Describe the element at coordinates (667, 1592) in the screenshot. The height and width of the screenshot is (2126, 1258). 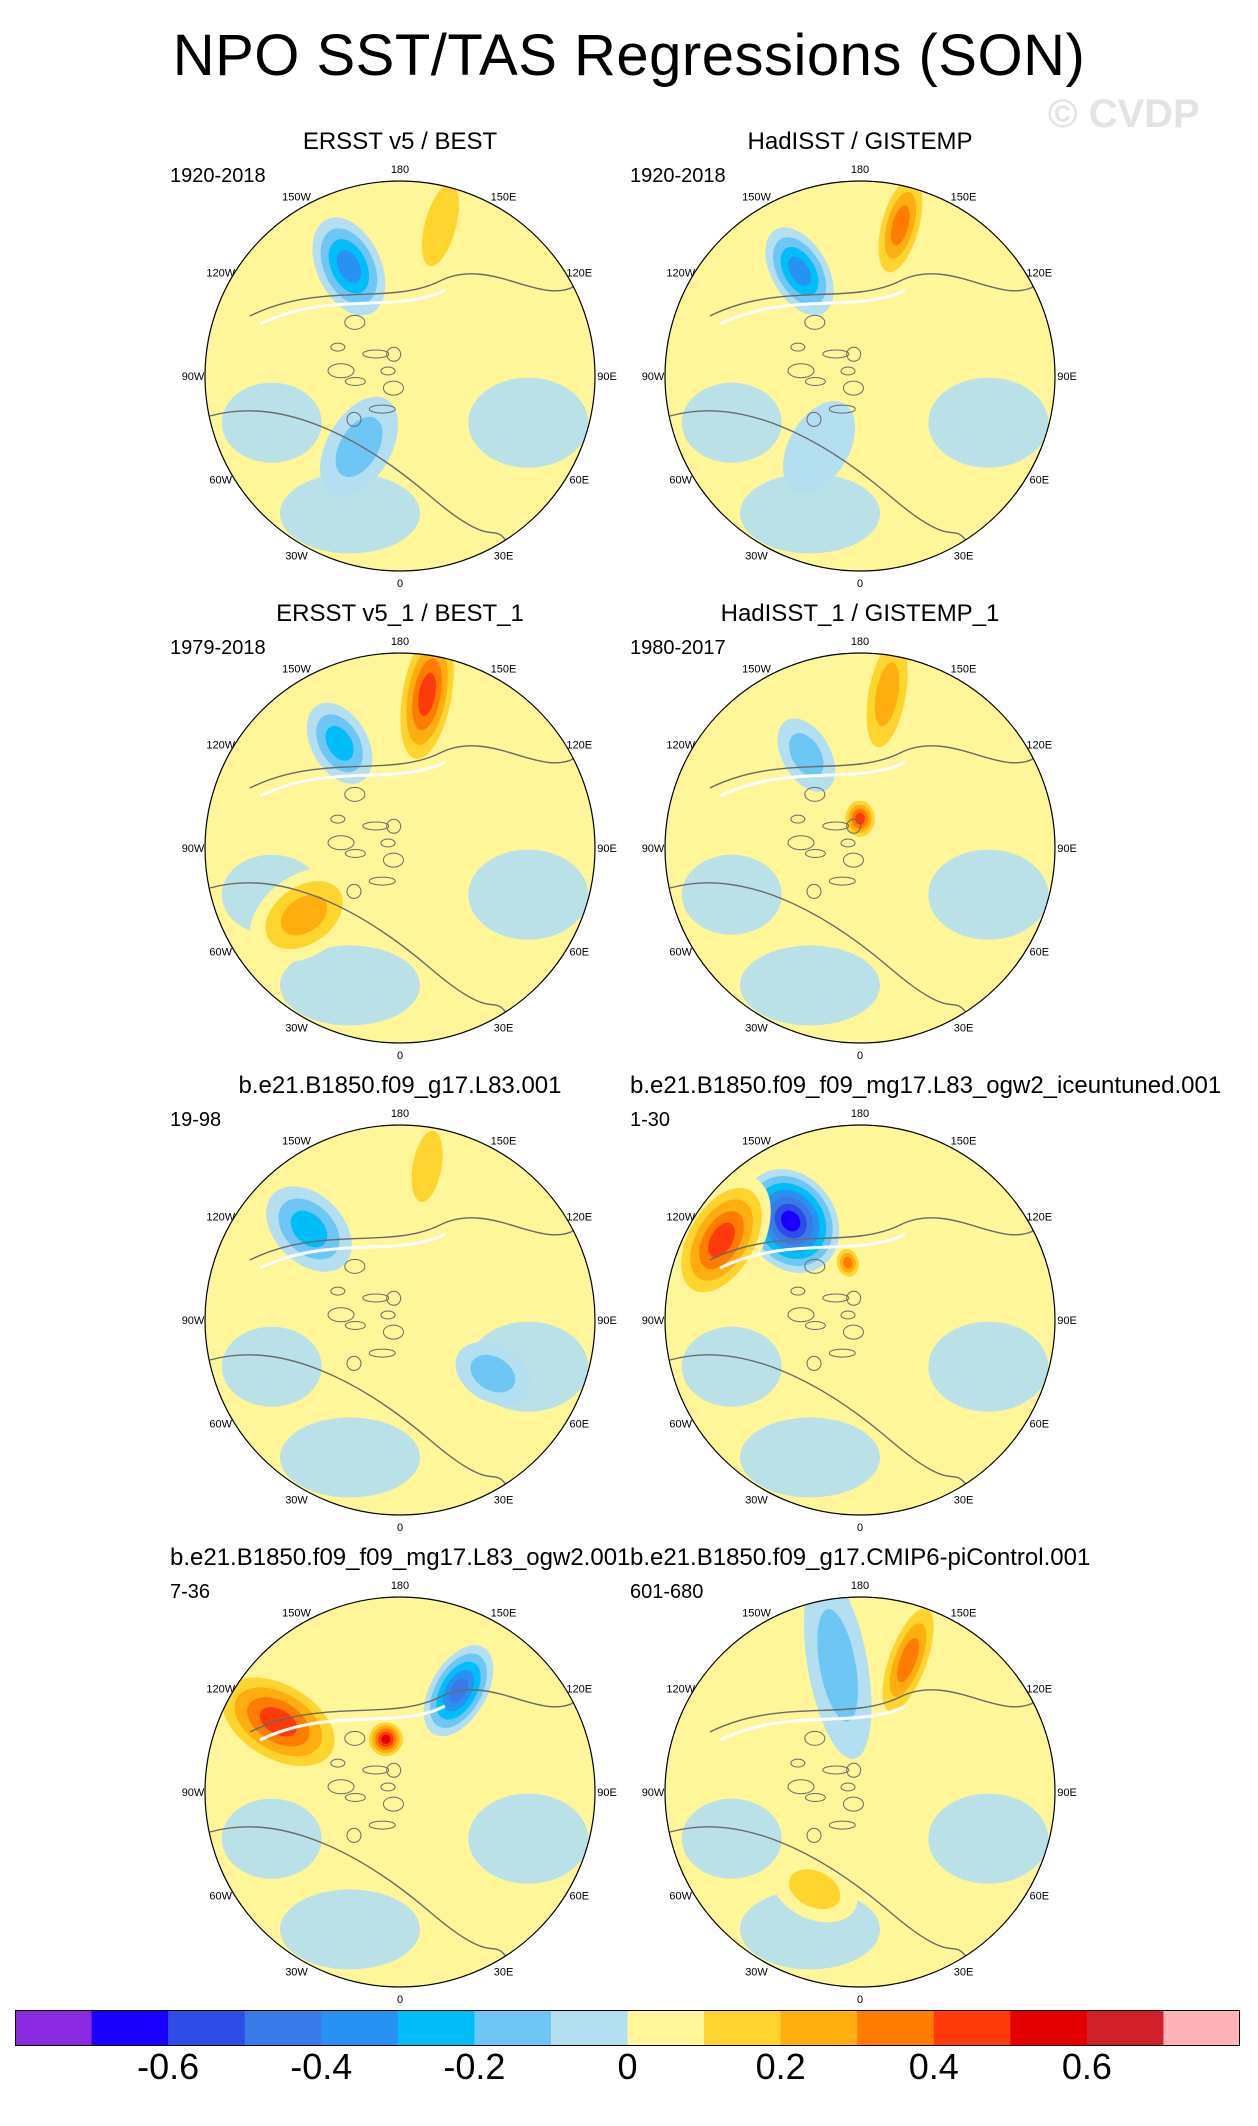
I see `panel-years: 601-680` at that location.